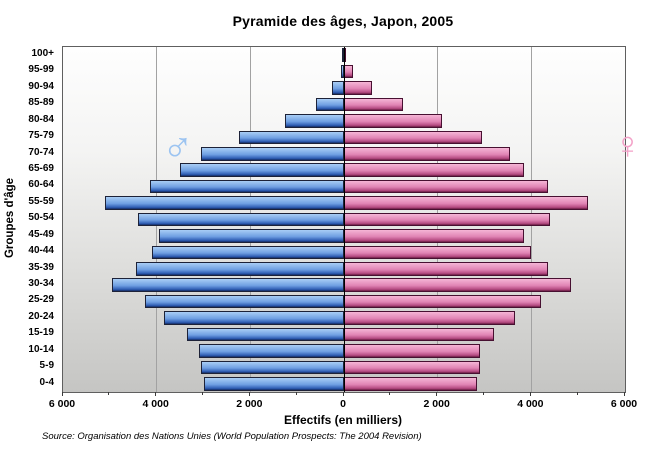 The image size is (650, 450). I want to click on x-tick-label: 0, so click(343, 404).